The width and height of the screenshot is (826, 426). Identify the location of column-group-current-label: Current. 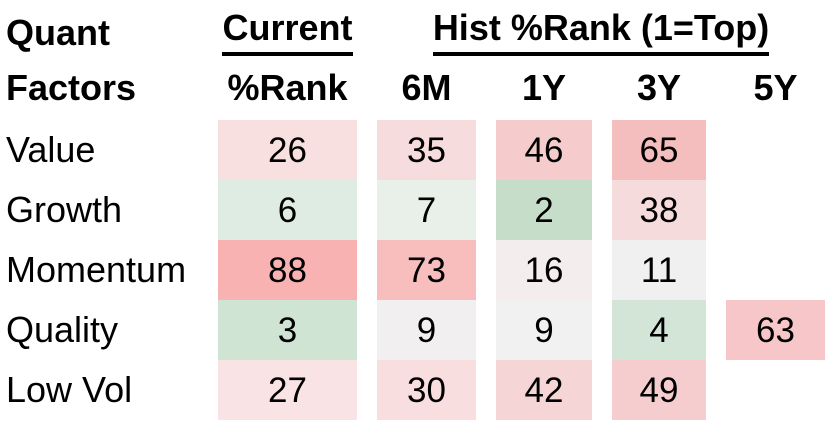
(287, 31).